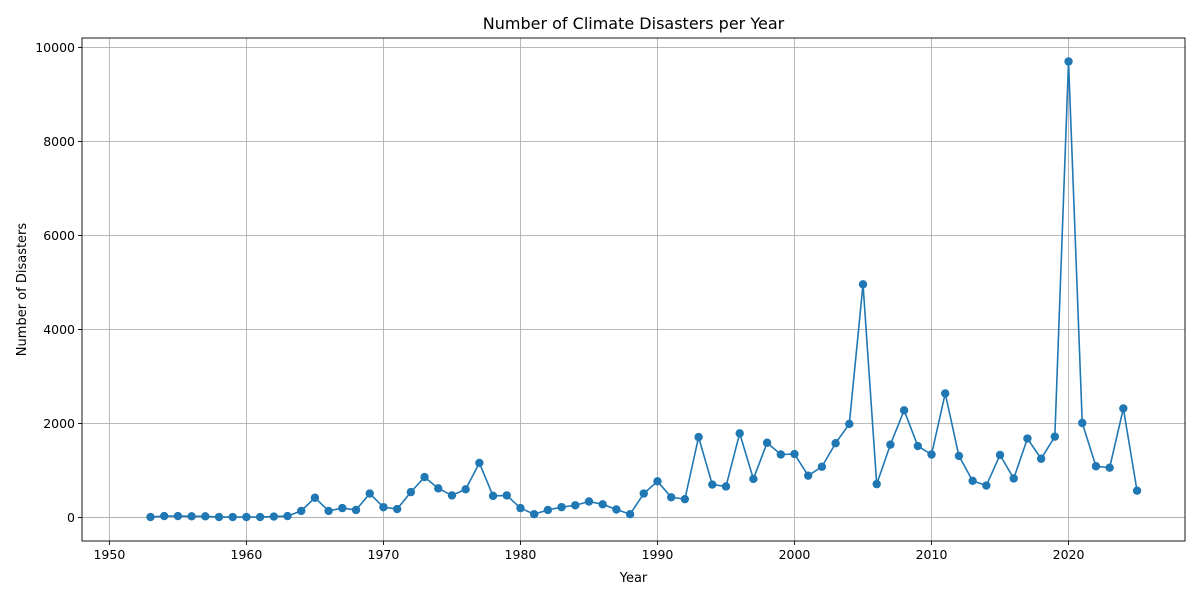  I want to click on x-tick-label: 2020, so click(1069, 554).